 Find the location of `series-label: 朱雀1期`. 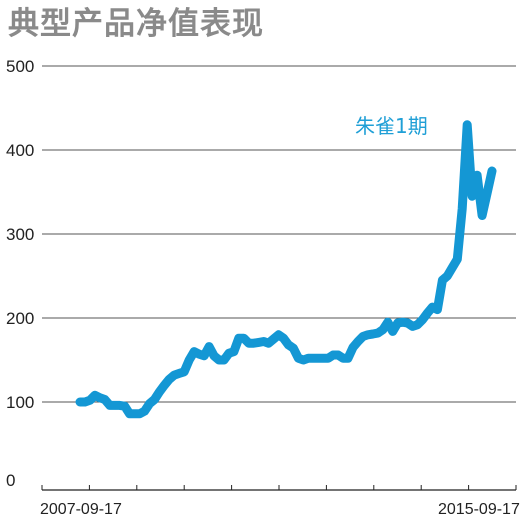

series-label: 朱雀1期 is located at coordinates (391, 126).